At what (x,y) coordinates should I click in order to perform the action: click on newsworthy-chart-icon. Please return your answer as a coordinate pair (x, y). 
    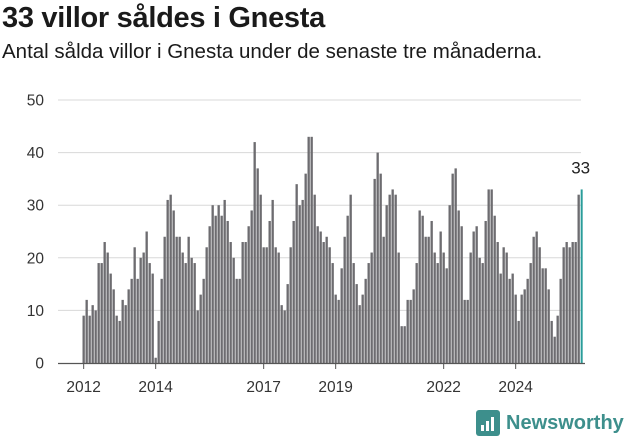
    Looking at the image, I should click on (488, 423).